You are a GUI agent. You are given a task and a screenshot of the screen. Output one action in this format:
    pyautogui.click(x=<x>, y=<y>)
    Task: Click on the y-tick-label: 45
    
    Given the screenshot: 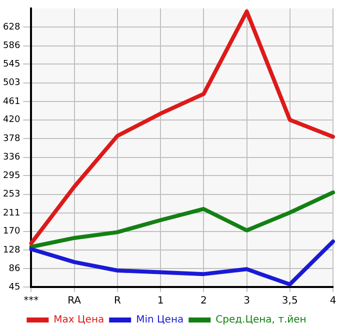 What is the action you would take?
    pyautogui.click(x=14, y=287)
    